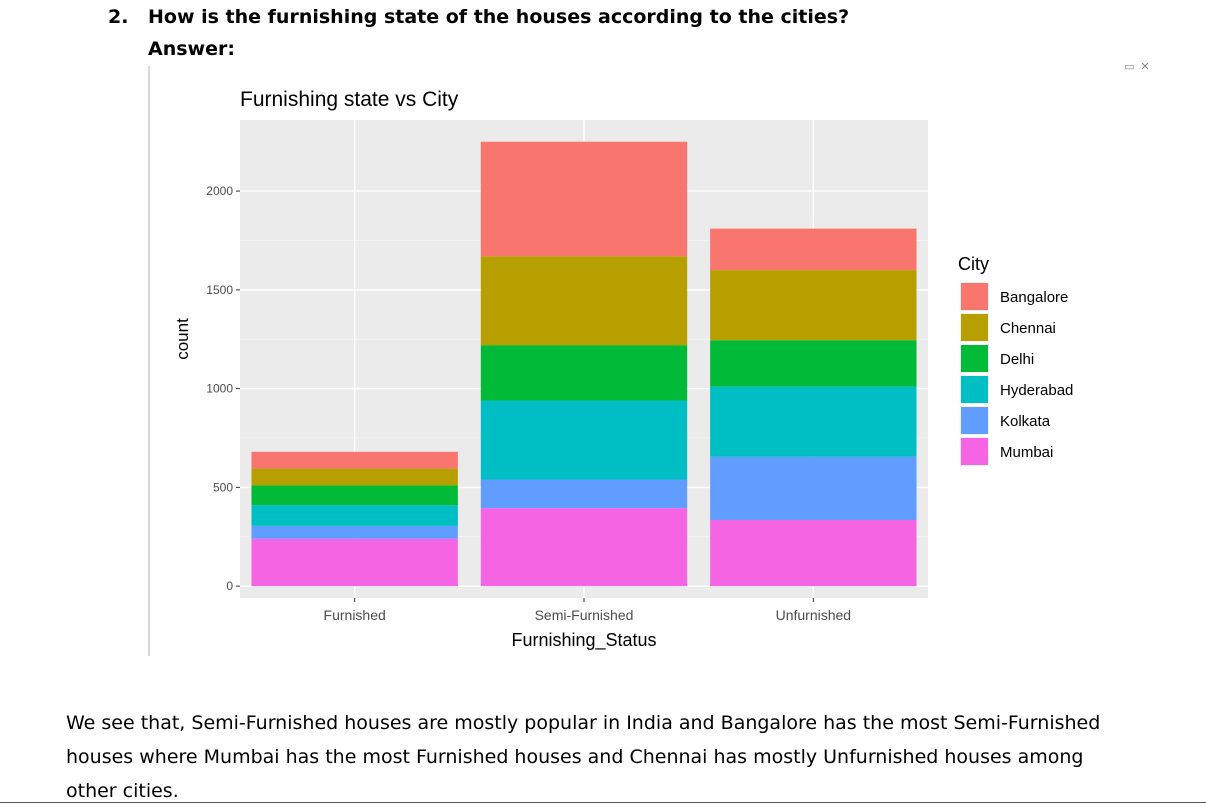 The image size is (1206, 808). What do you see at coordinates (1026, 452) in the screenshot?
I see `legend-label-mumbai: Mumbai` at bounding box center [1026, 452].